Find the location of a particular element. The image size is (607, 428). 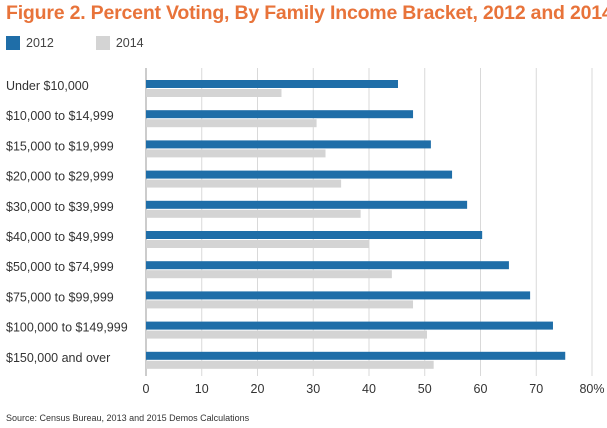

category-label: Under $10,000 is located at coordinates (47, 86).